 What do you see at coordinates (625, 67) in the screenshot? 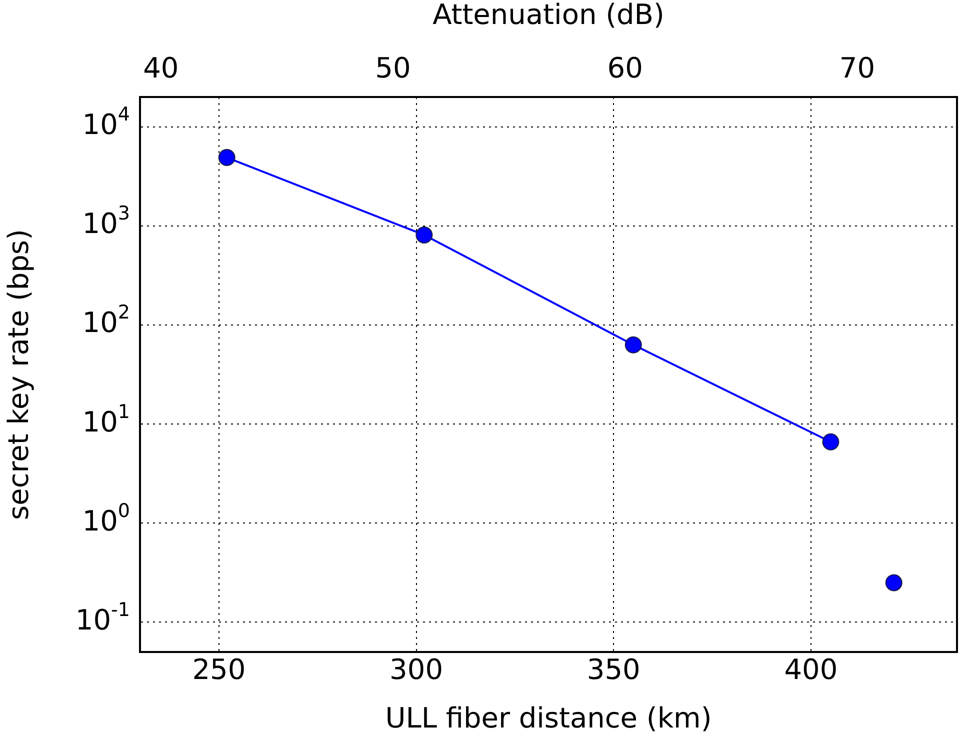
I see `x2-tick-label: 60` at bounding box center [625, 67].